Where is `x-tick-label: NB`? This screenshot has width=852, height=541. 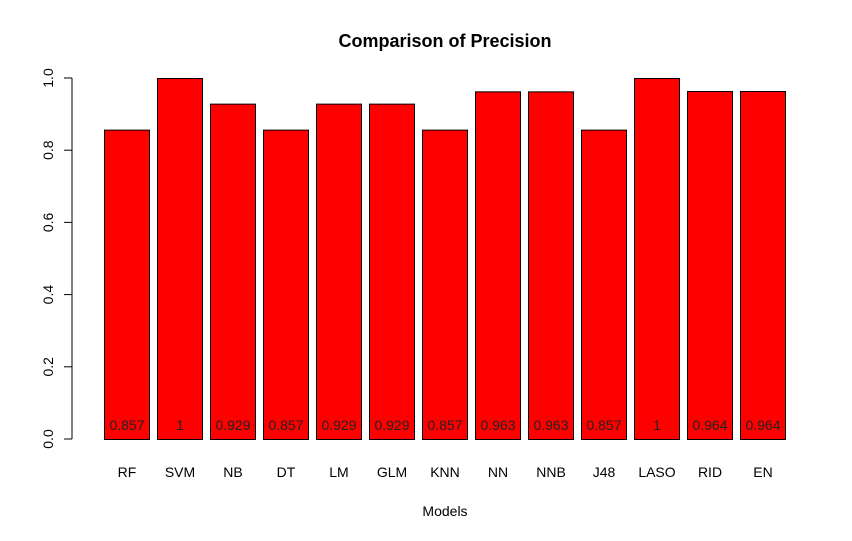 x-tick-label: NB is located at coordinates (232, 472).